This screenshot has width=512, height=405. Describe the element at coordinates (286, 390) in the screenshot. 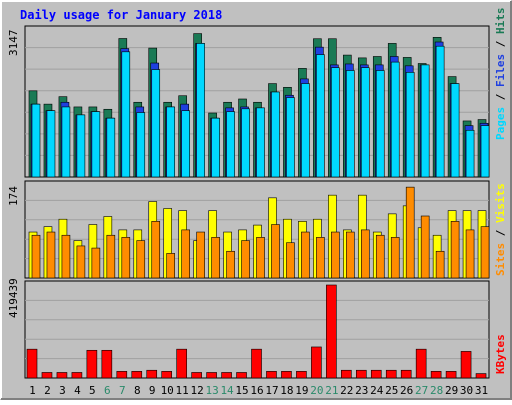

I see `day-label-18: 18` at that location.